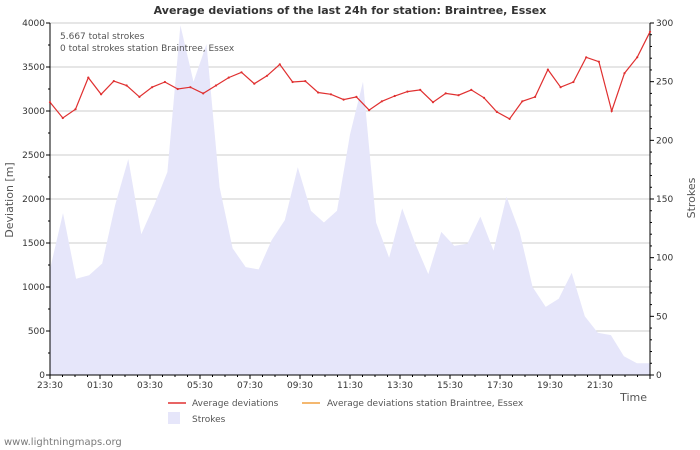 The width and height of the screenshot is (700, 450). I want to click on right-axis-ticks: 0 50 100 150 200 250 300, so click(661, 200).